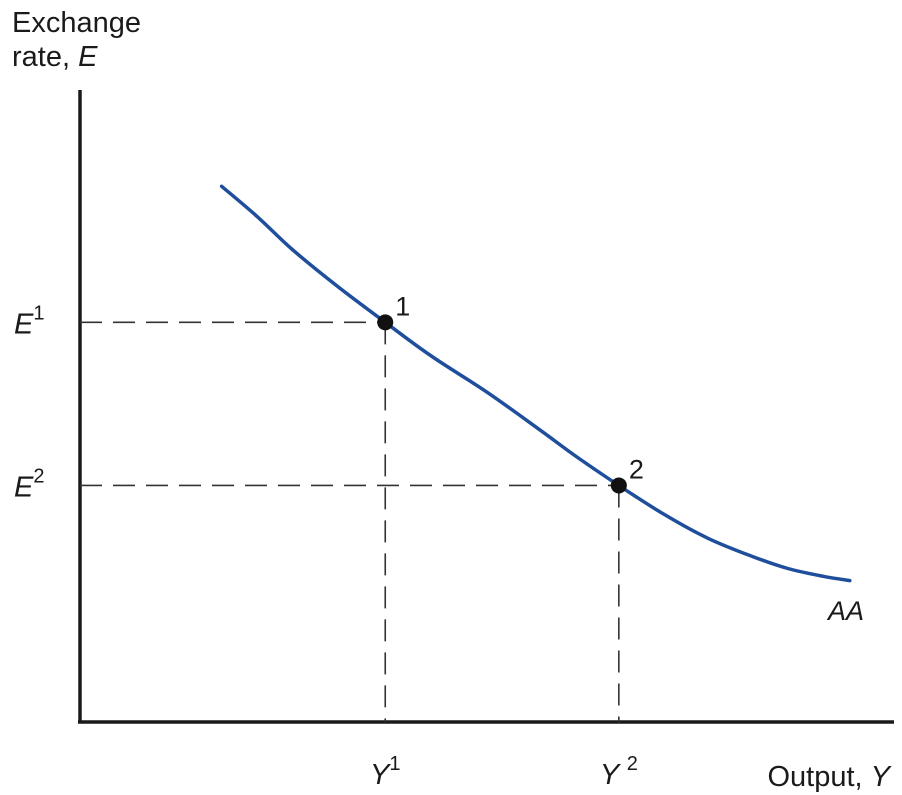  Describe the element at coordinates (510, 392) in the screenshot. I see `equilibrium-points: 12` at that location.